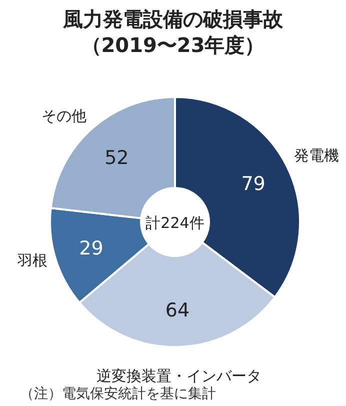 This screenshot has width=346, height=406. Describe the element at coordinates (118, 394) in the screenshot. I see `annotation: （注）電気保安統計を基に集計` at that location.